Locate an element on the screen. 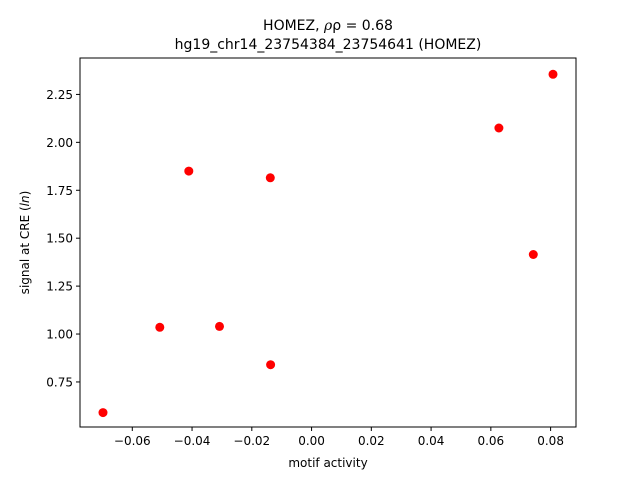 Image resolution: width=640 pixels, height=484 pixels. y-tick-label: 1.50 is located at coordinates (59, 239).